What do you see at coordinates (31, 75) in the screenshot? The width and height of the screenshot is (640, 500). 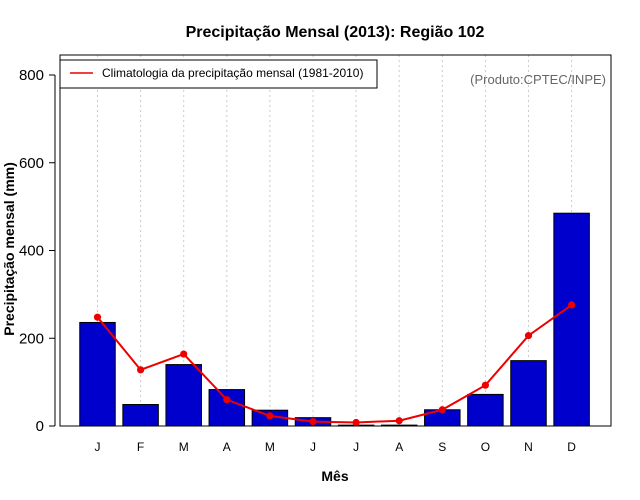 I see `y-tick-label: 800` at bounding box center [31, 75].